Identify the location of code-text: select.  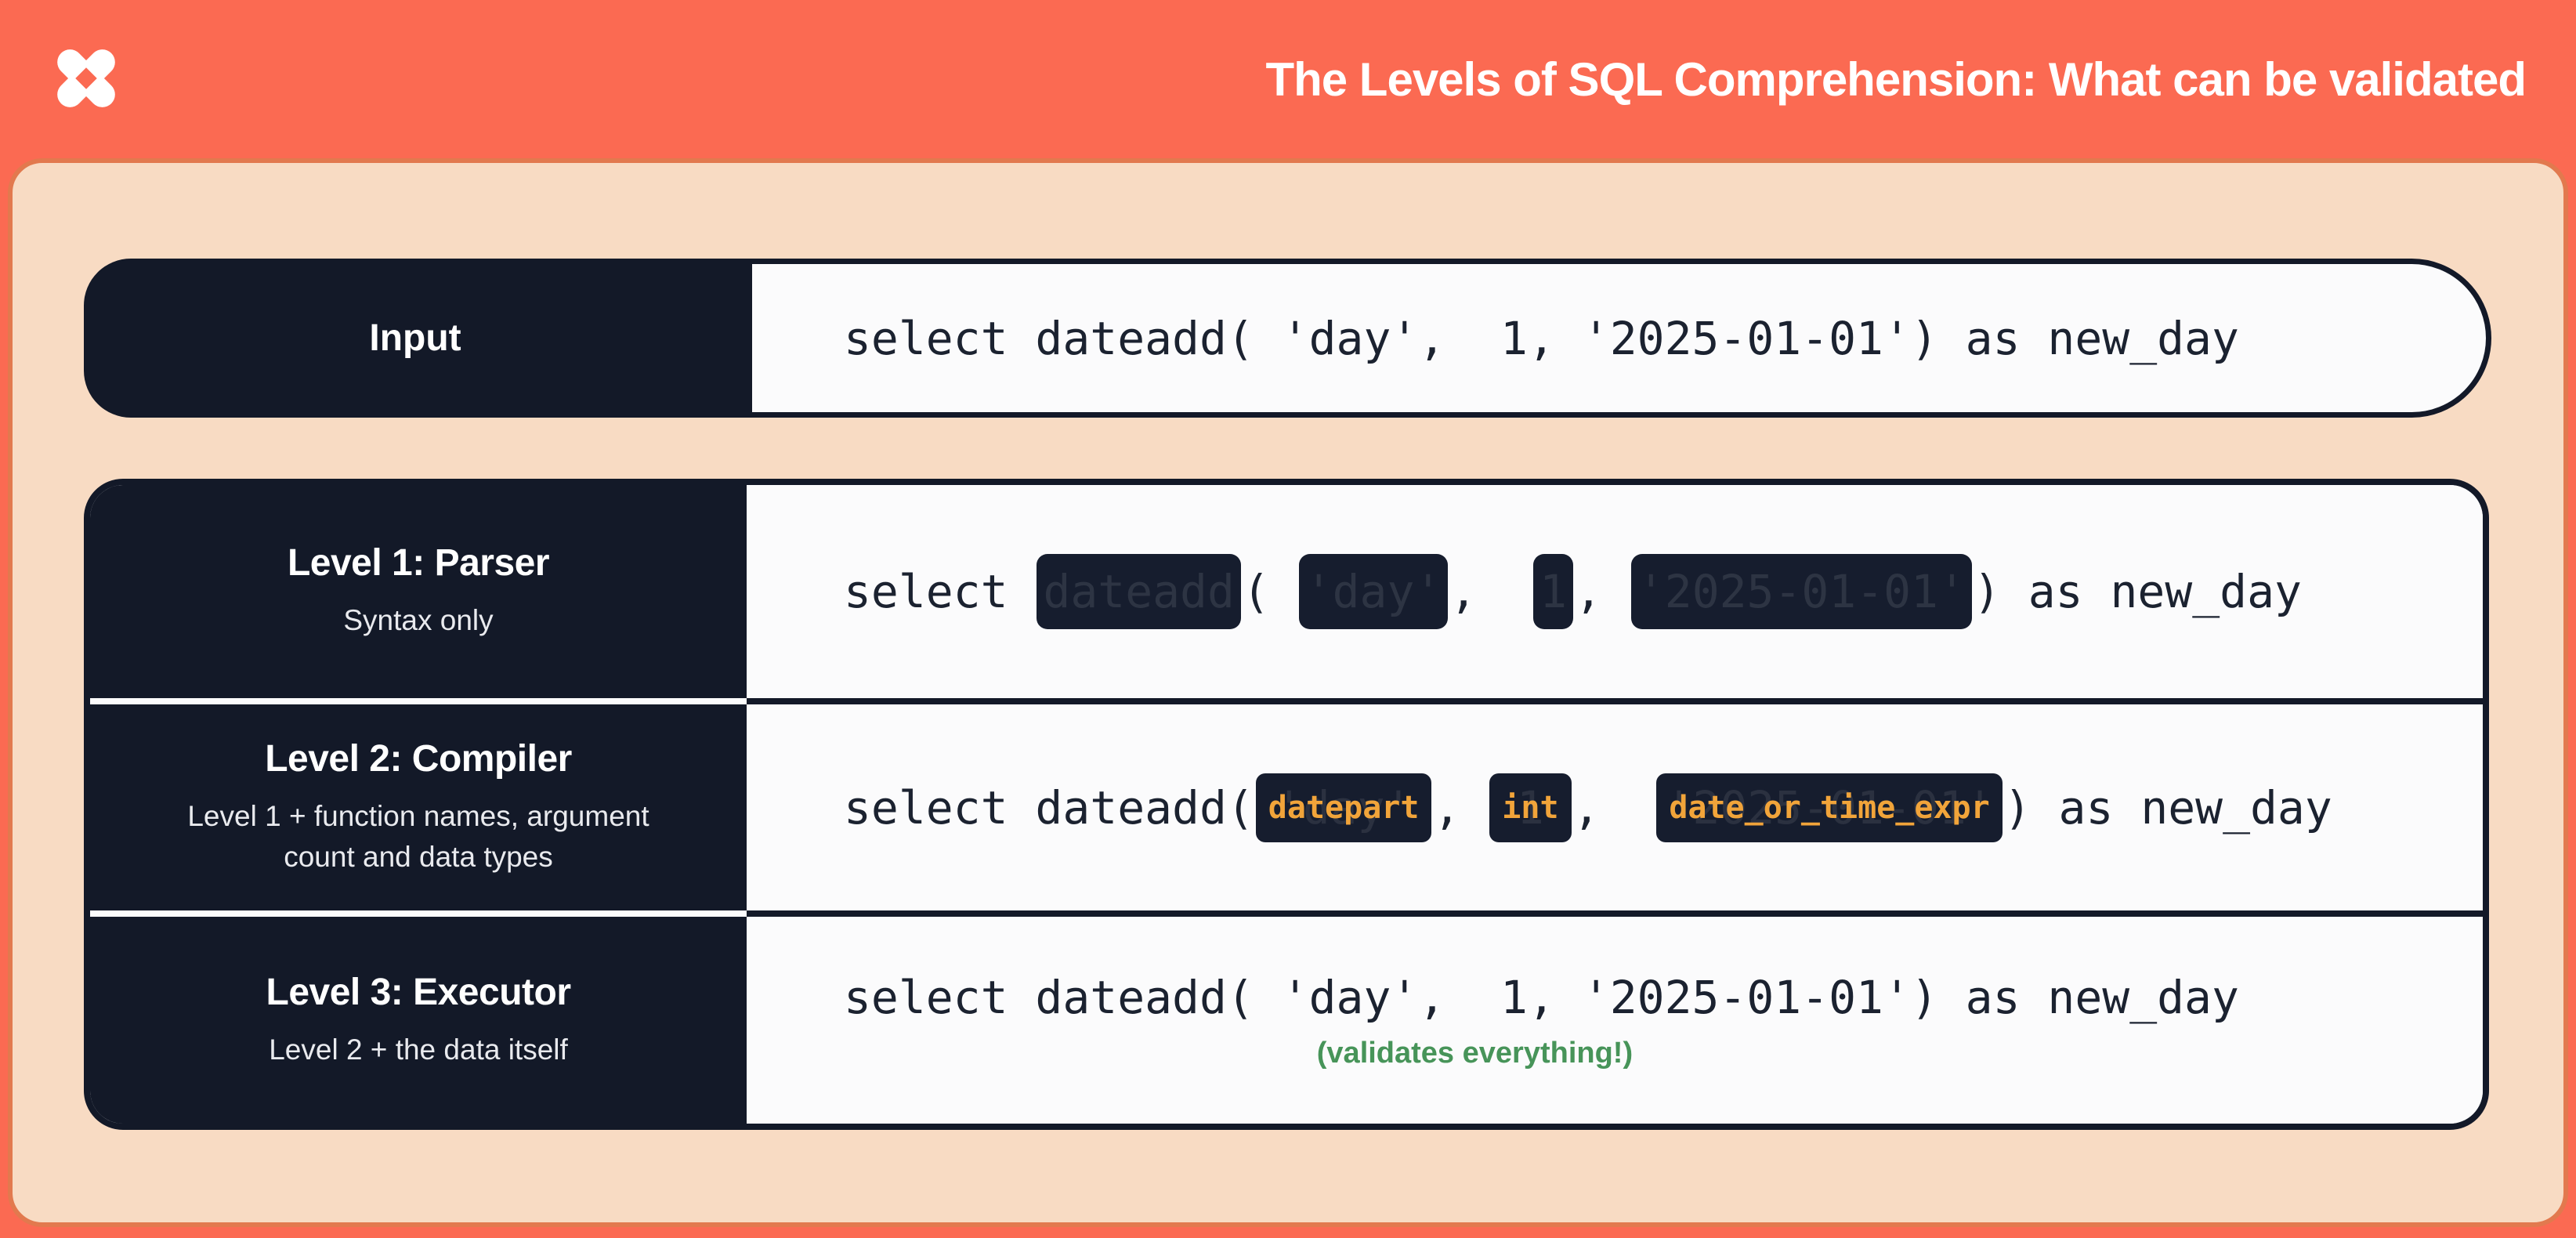
(940, 591).